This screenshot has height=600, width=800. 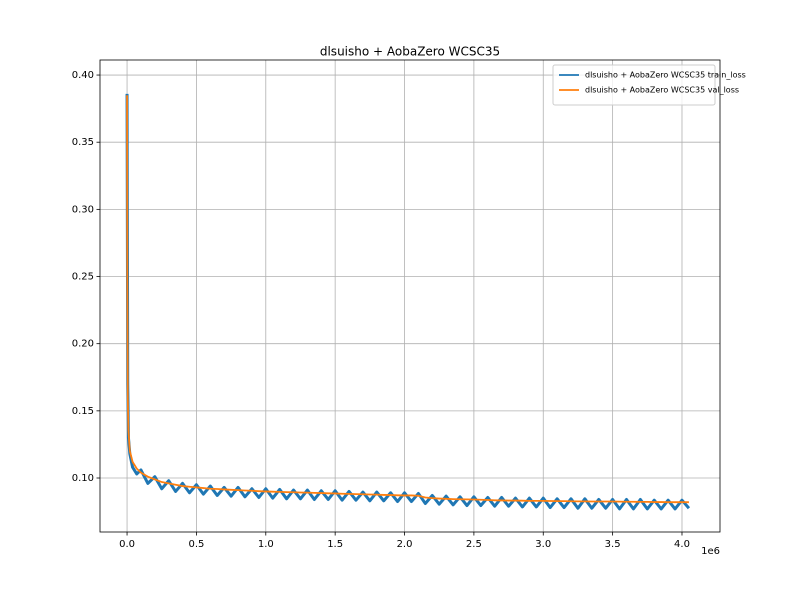 I want to click on x-tick-label: 1.5, so click(x=335, y=544).